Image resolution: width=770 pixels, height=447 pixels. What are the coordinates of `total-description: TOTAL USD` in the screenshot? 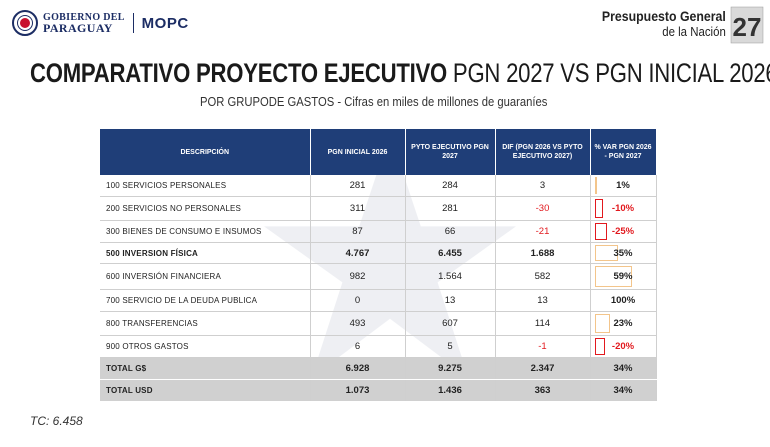 It's located at (205, 390).